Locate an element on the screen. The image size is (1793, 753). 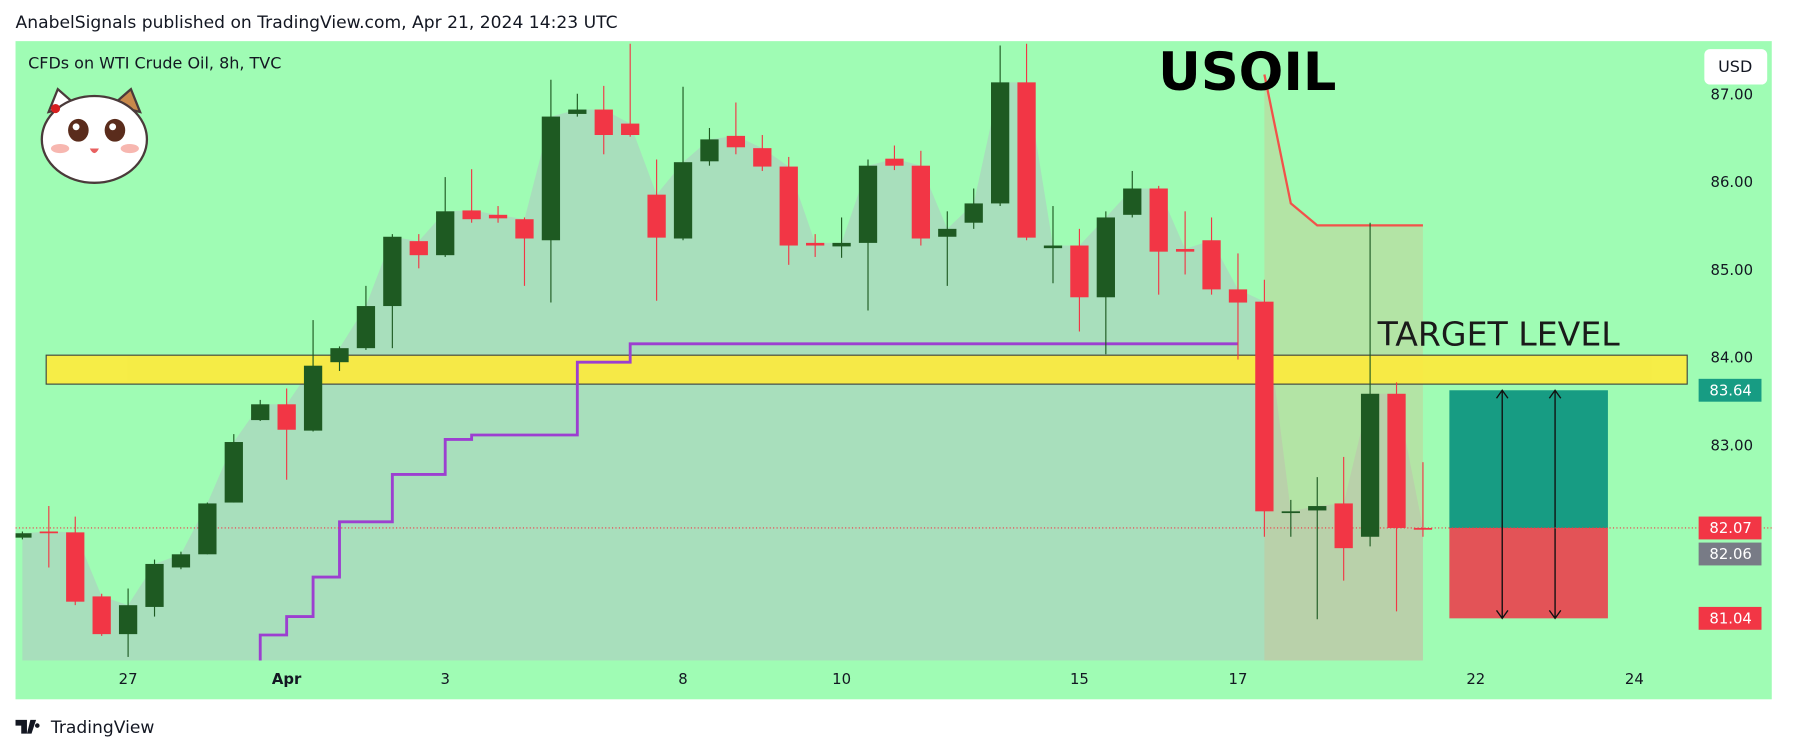
currency-button is located at coordinates (1736, 67).